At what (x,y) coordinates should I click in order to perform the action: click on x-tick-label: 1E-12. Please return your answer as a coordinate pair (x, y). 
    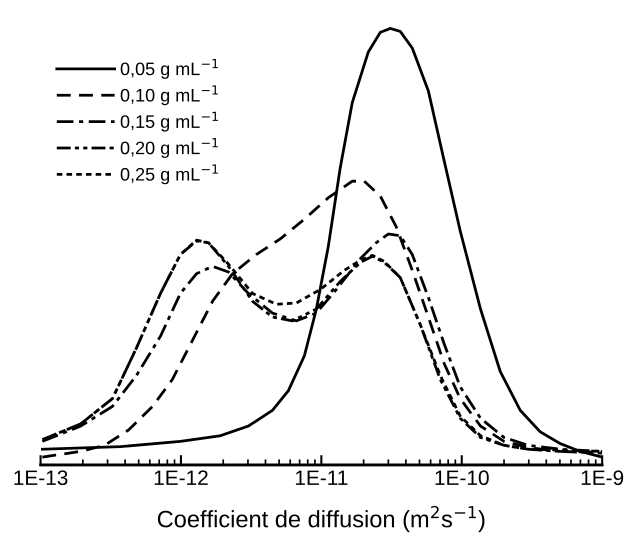
    Looking at the image, I should click on (181, 477).